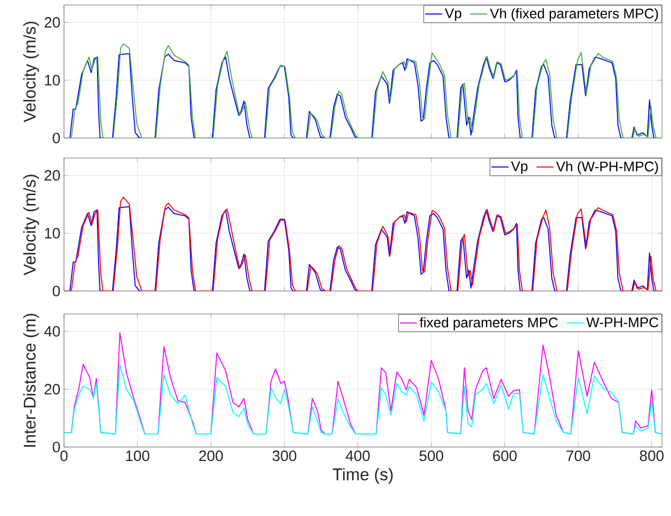 Image resolution: width=671 pixels, height=516 pixels. What do you see at coordinates (574, 15) in the screenshot?
I see `legend-label: Vh (fixed parameters MPC)` at bounding box center [574, 15].